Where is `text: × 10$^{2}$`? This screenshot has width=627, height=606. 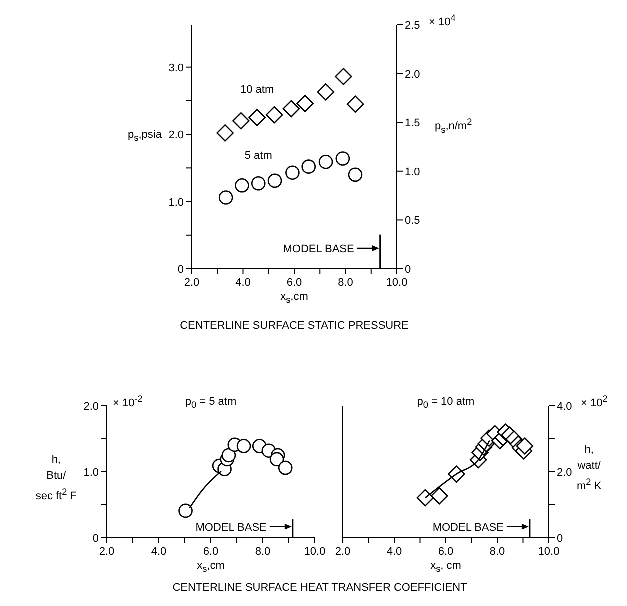 text: × 10$^{2}$ is located at coordinates (594, 402).